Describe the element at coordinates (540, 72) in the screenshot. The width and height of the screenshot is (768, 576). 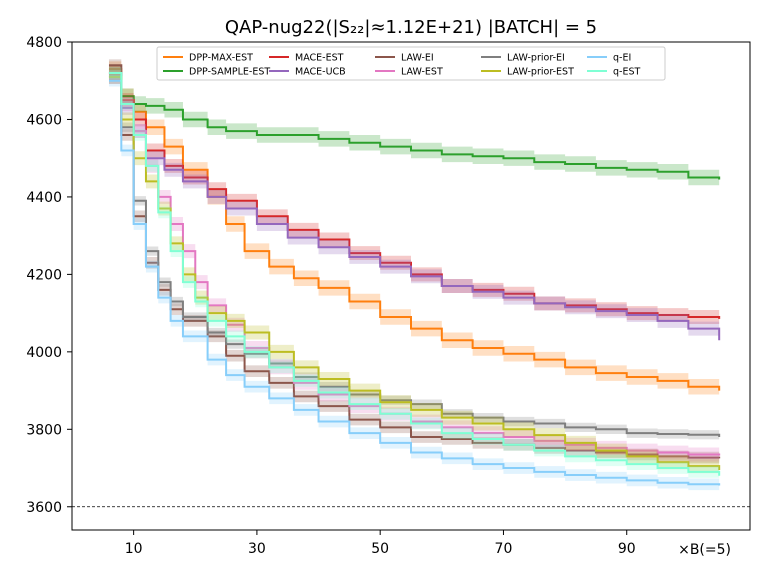
I see `legend-label-law-prior-est: LAW-prior-EST` at that location.